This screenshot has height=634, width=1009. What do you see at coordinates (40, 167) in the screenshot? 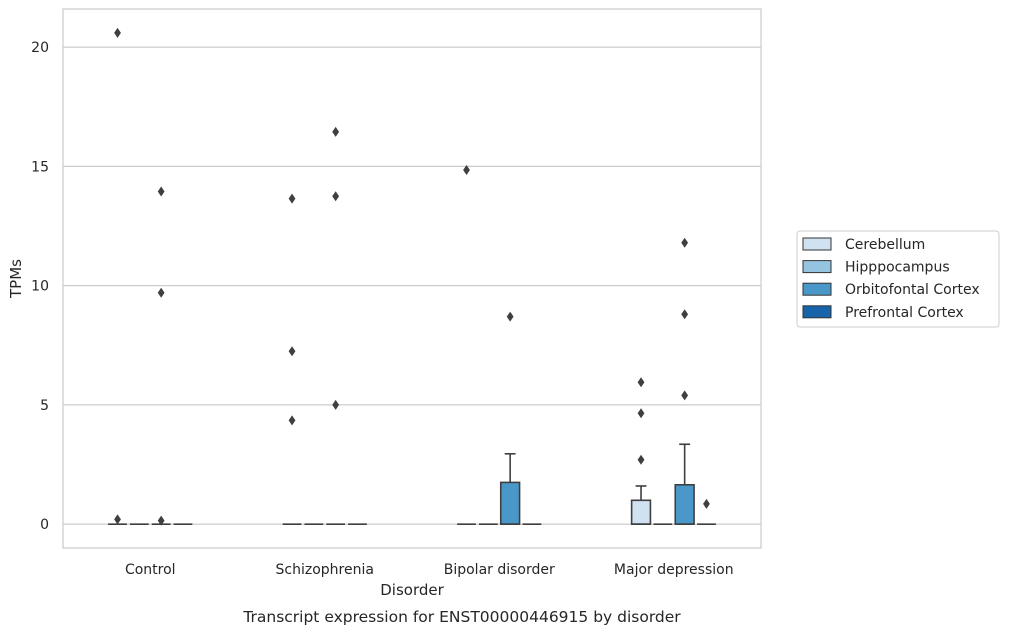
I see `y-tick-label: 15` at bounding box center [40, 167].